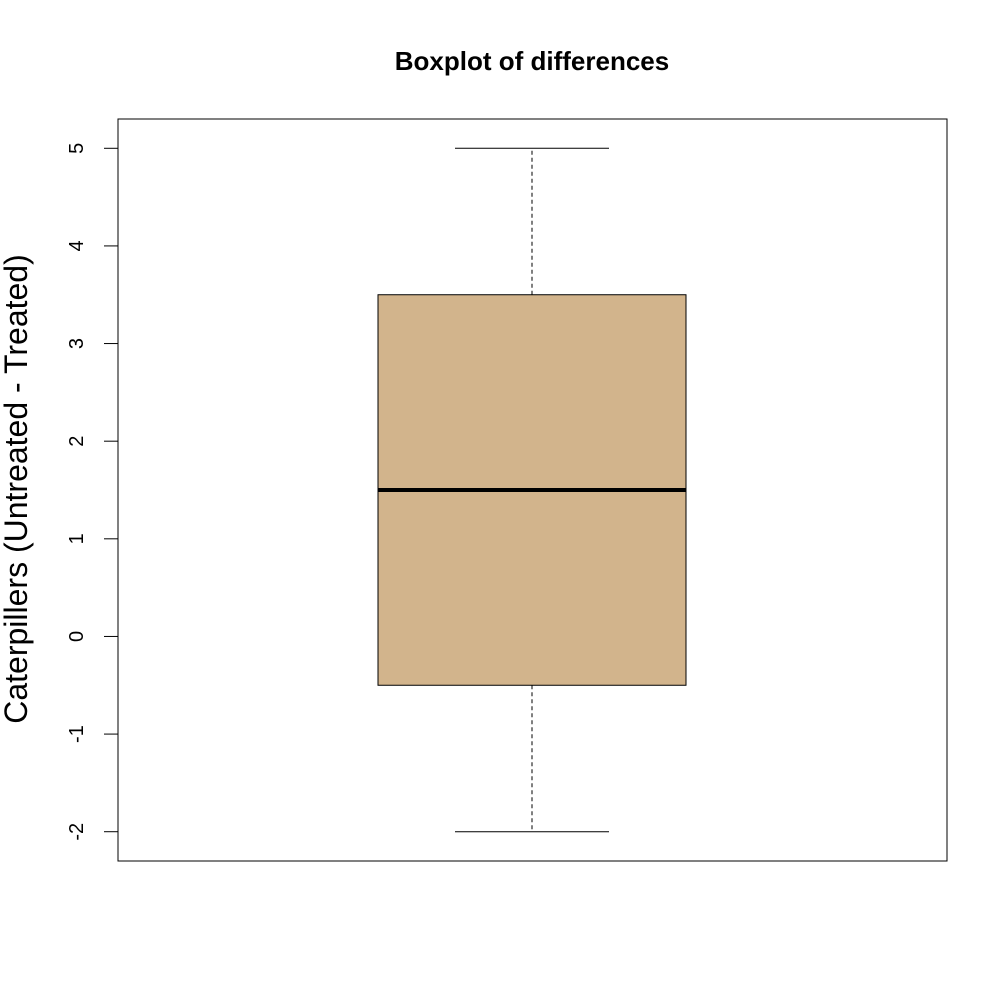 This screenshot has height=1008, width=1008. What do you see at coordinates (532, 61) in the screenshot?
I see `chart-title: Boxplot of differences` at bounding box center [532, 61].